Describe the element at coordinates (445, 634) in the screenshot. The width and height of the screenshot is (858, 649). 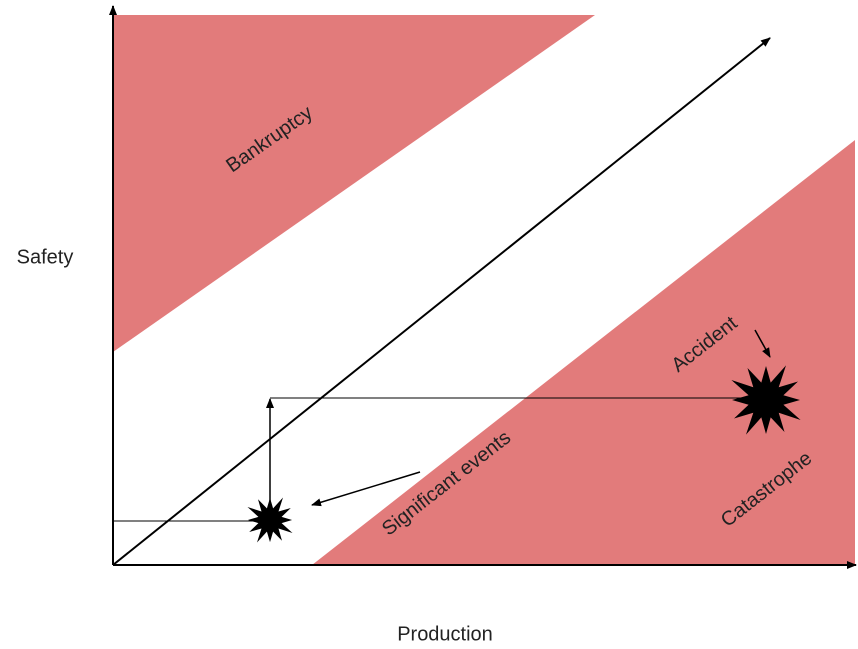
I see `x-axis-label: Production` at that location.